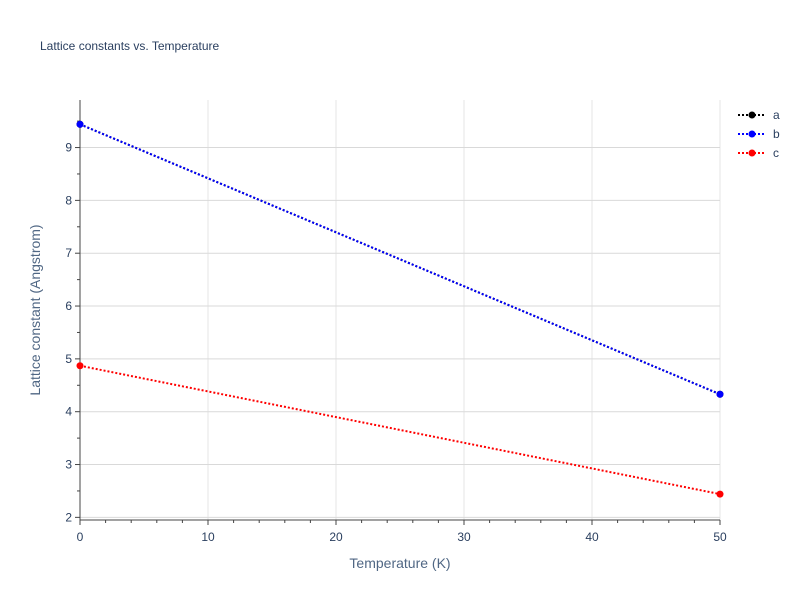  Describe the element at coordinates (68, 148) in the screenshot. I see `y-tick-label: 9` at that location.